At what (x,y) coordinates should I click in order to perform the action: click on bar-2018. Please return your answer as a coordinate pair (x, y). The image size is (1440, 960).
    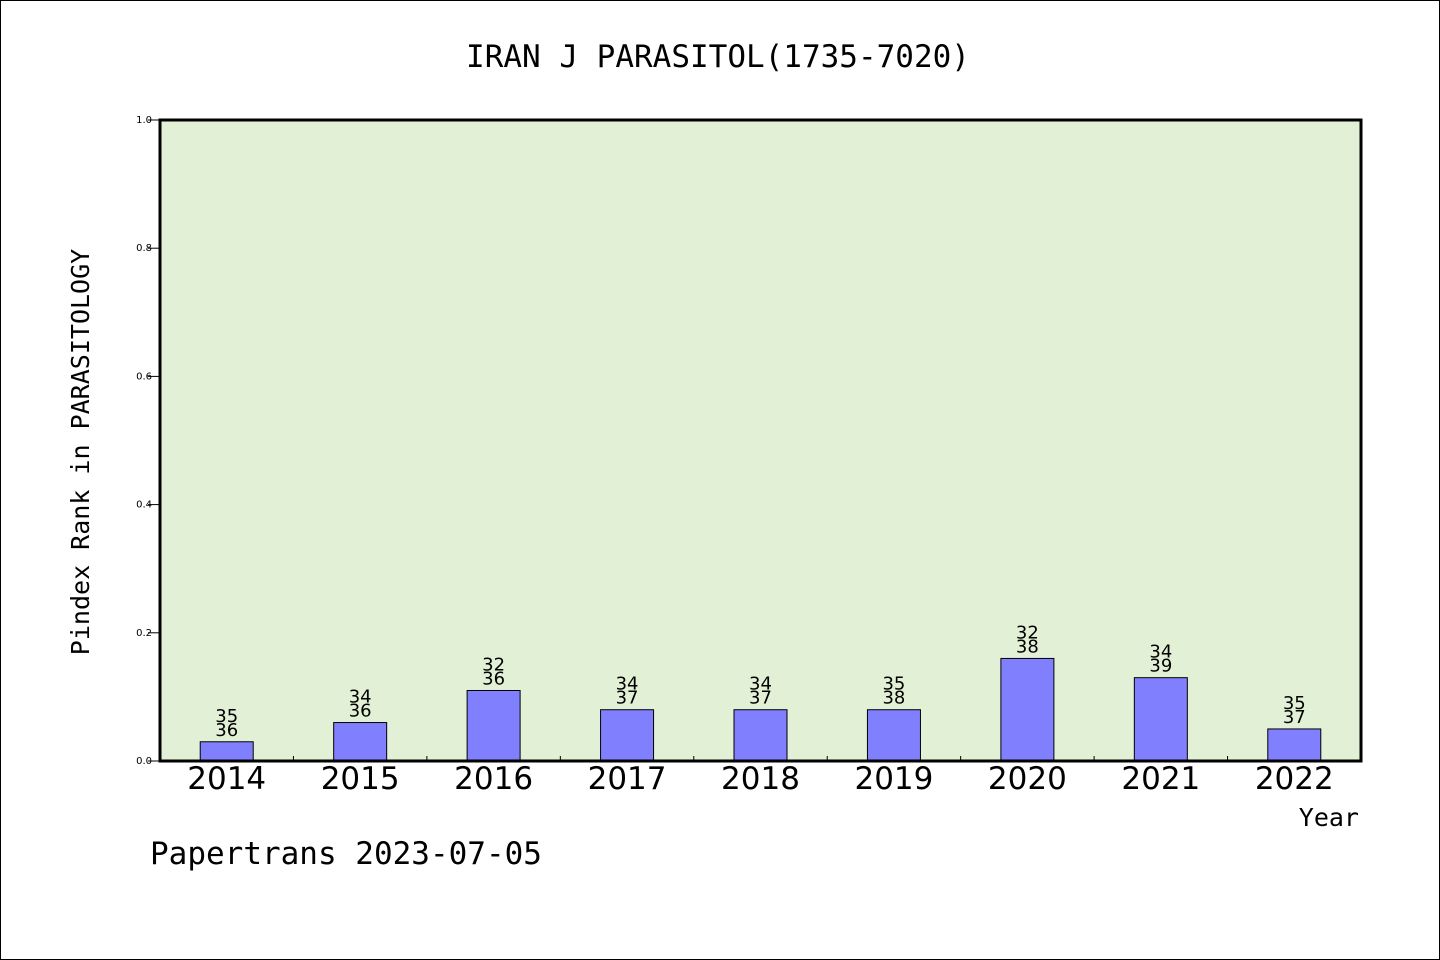
    Looking at the image, I should click on (760, 735).